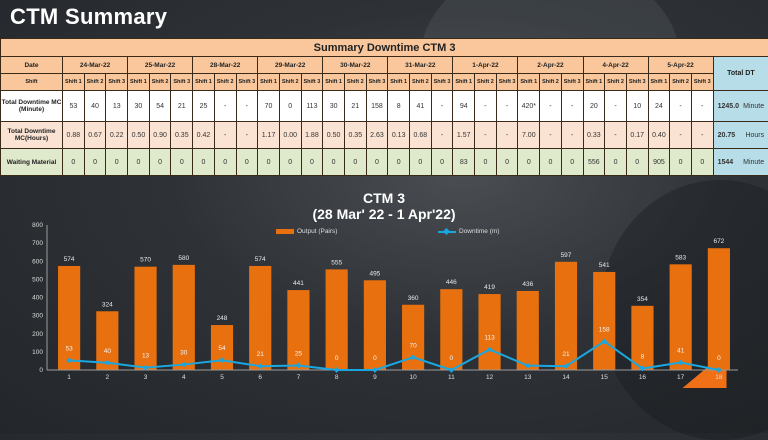 This screenshot has height=440, width=768. I want to click on x-tick-label: 13, so click(528, 377).